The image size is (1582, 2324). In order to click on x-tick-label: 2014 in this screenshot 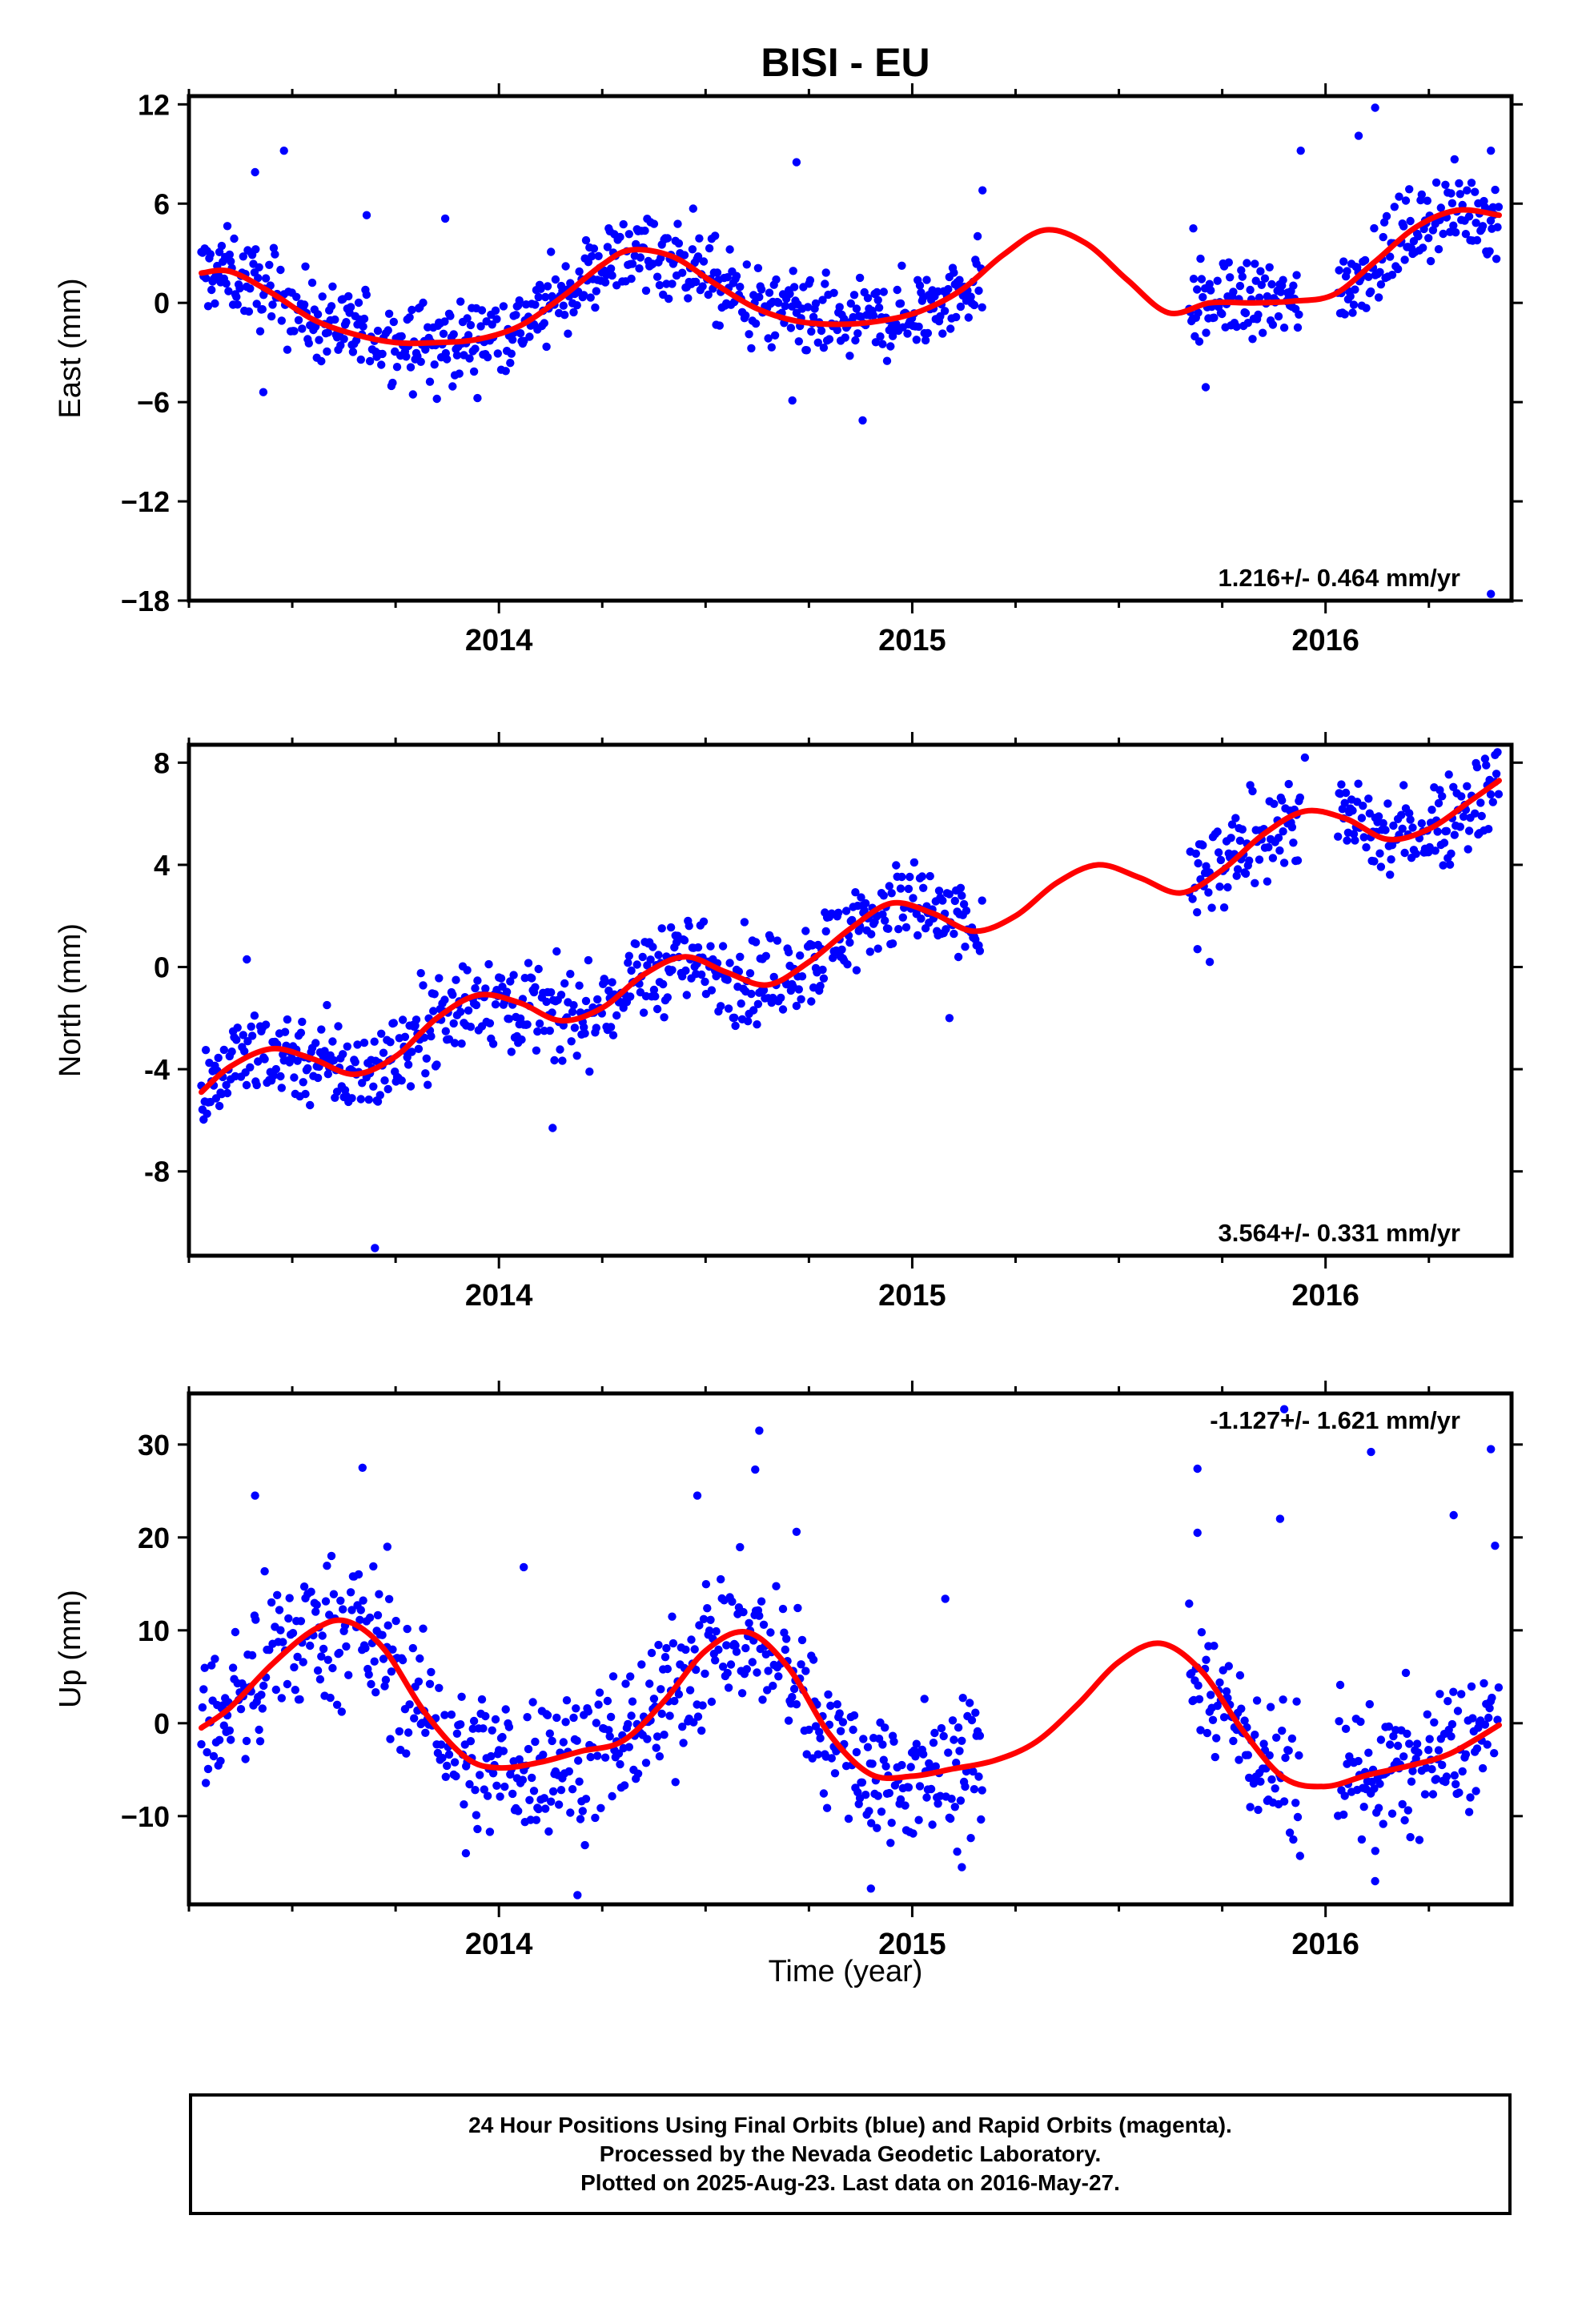, I will do `click(499, 1944)`.